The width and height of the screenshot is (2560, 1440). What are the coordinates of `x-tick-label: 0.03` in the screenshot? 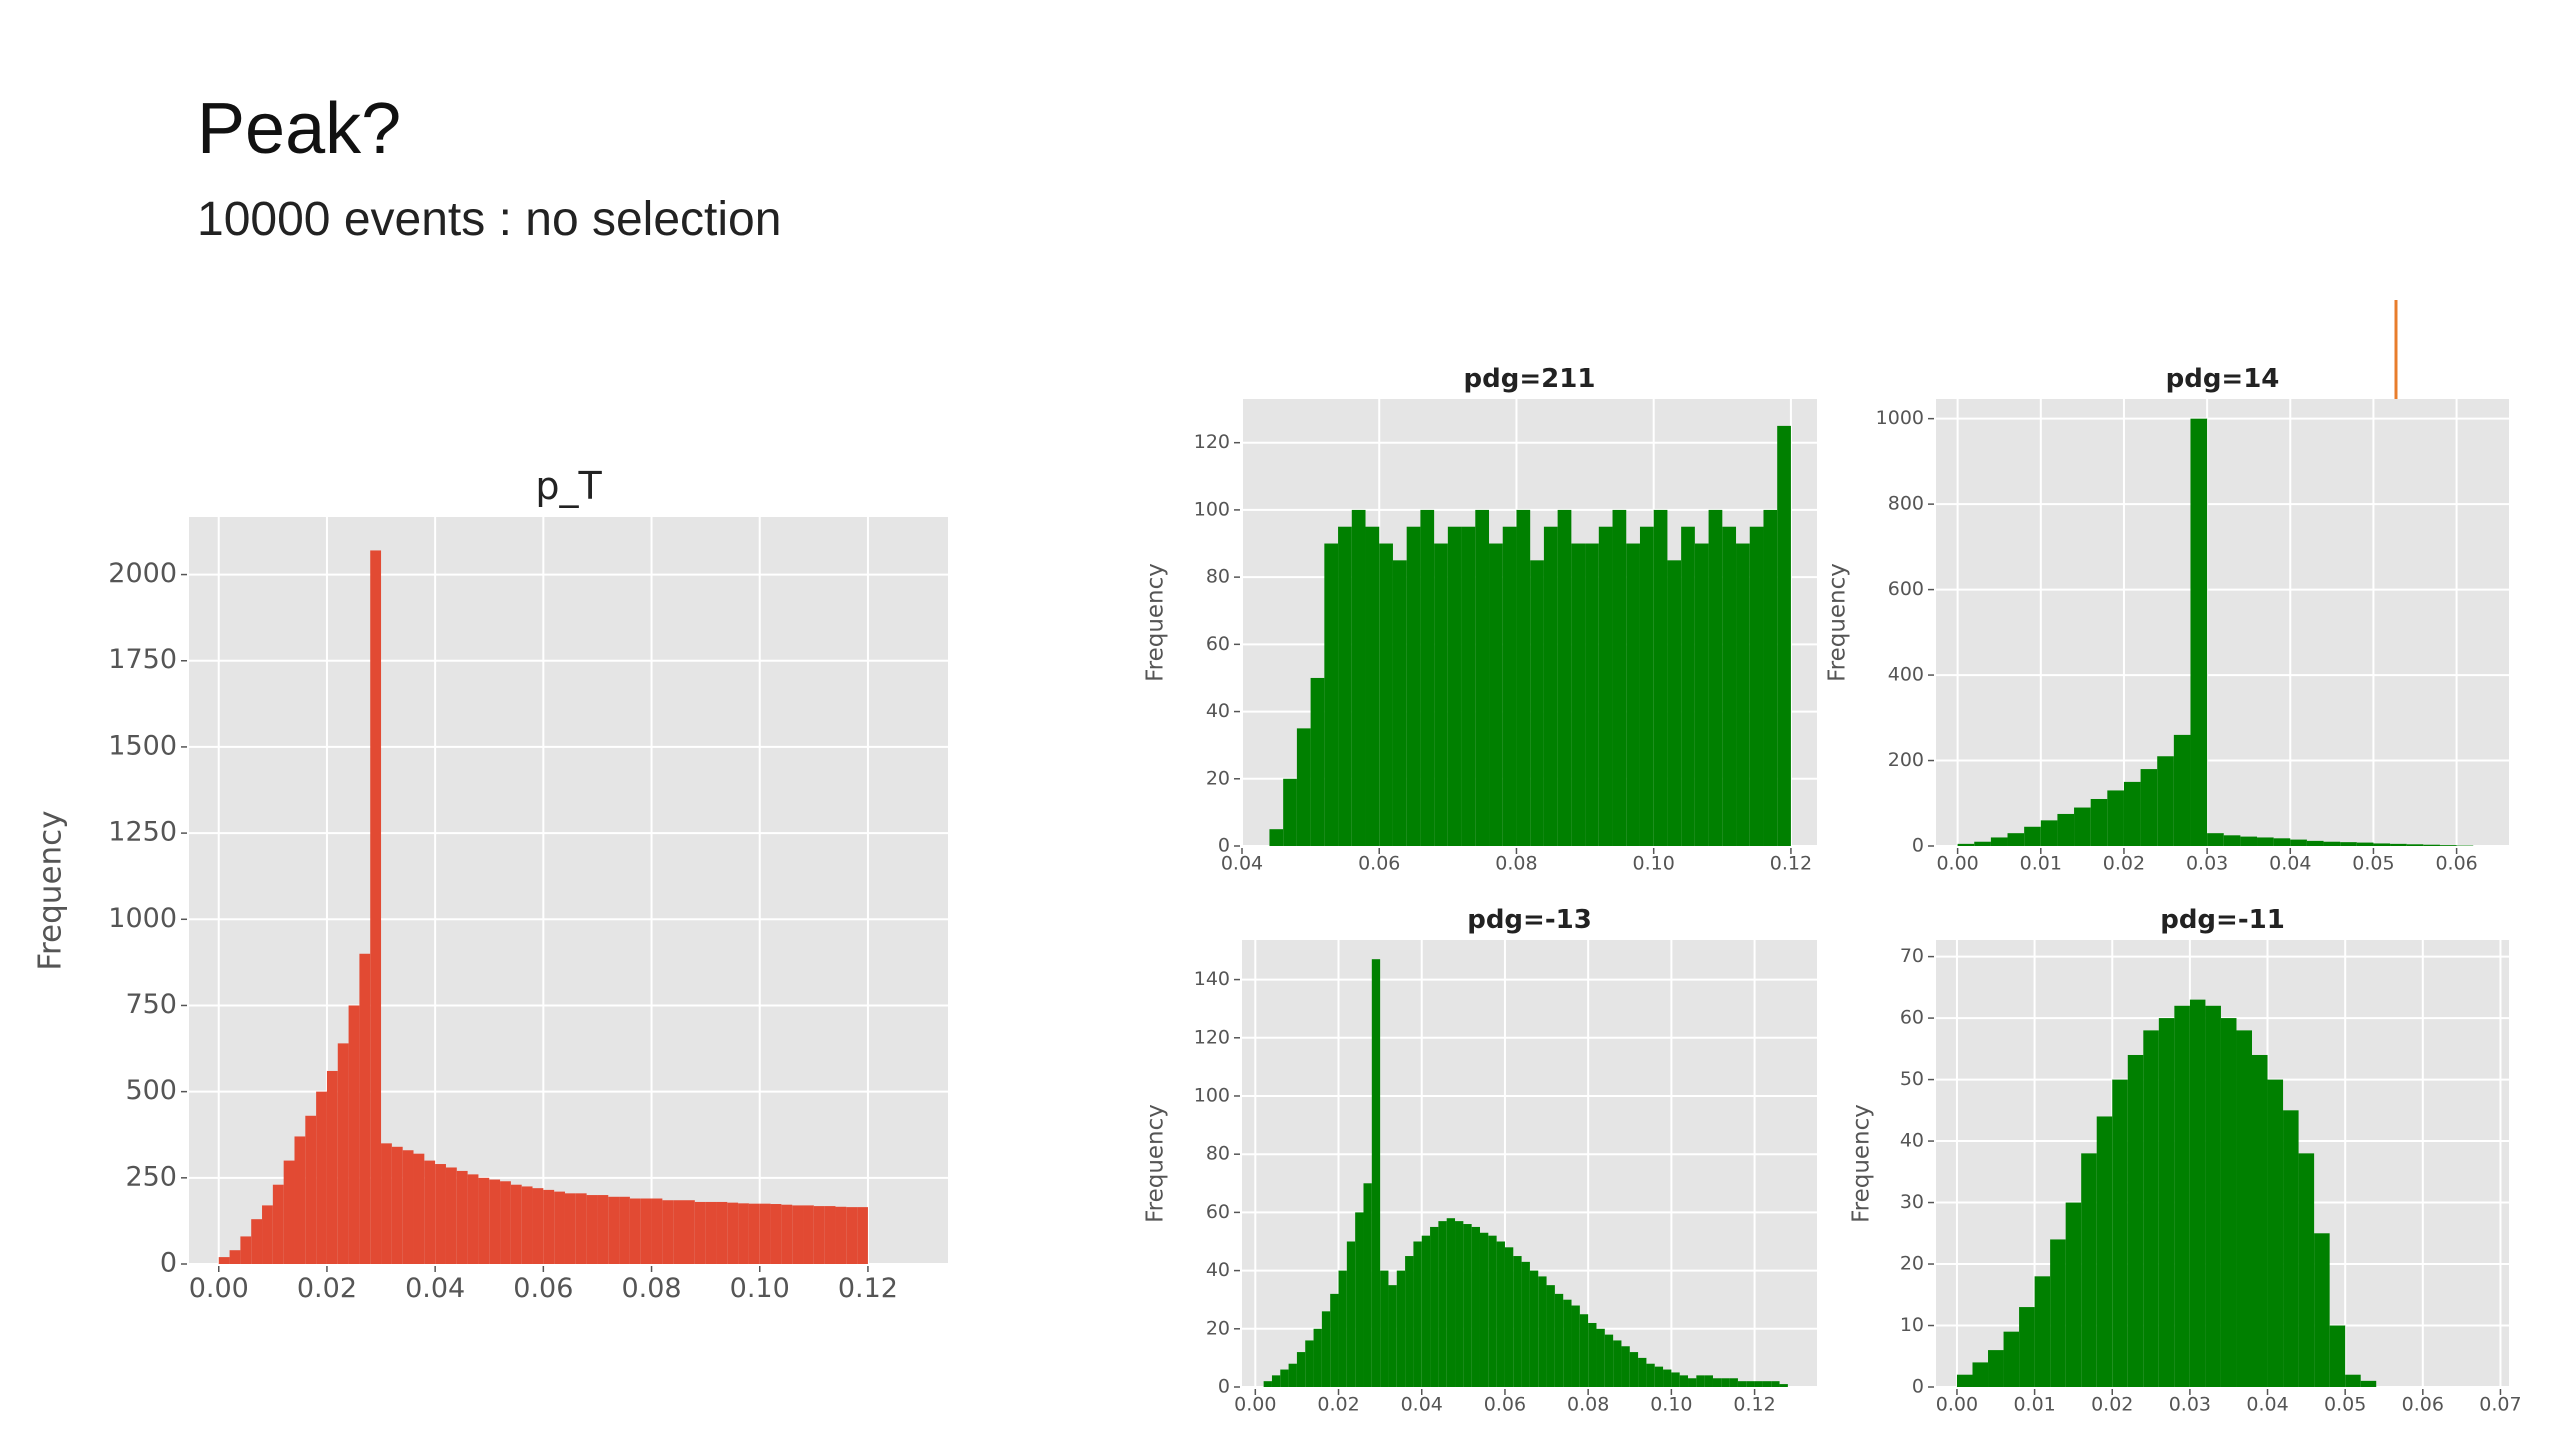 It's located at (2207, 864).